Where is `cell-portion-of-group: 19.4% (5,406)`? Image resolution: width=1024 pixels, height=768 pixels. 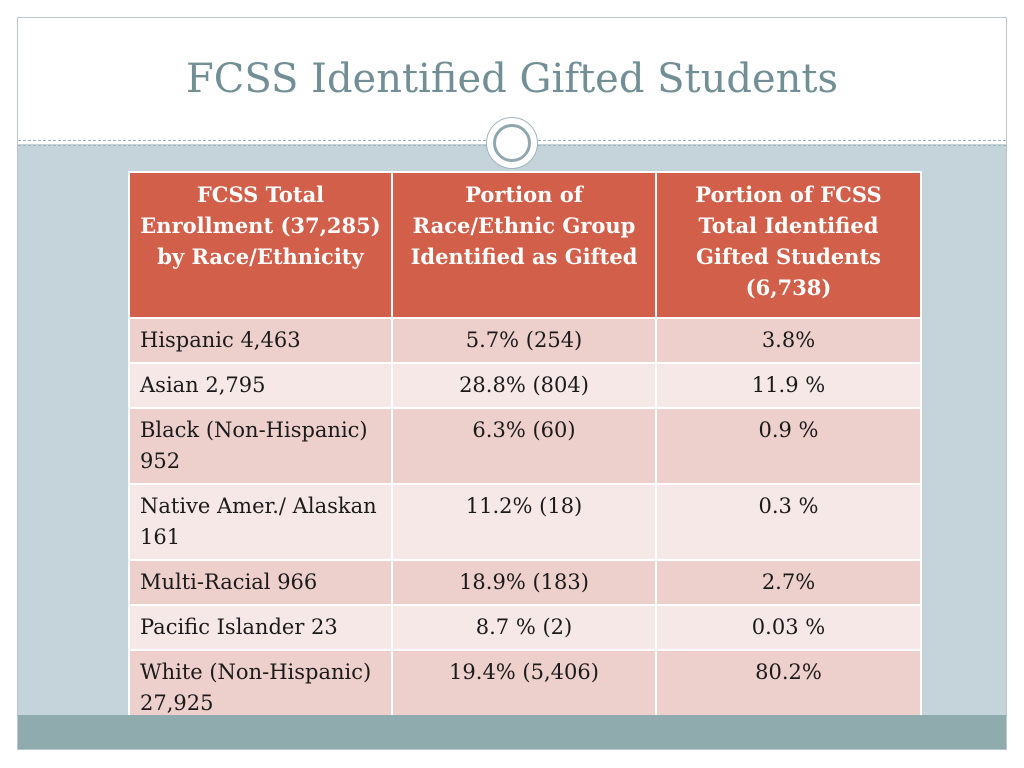
cell-portion-of-group: 19.4% (5,406) is located at coordinates (524, 688).